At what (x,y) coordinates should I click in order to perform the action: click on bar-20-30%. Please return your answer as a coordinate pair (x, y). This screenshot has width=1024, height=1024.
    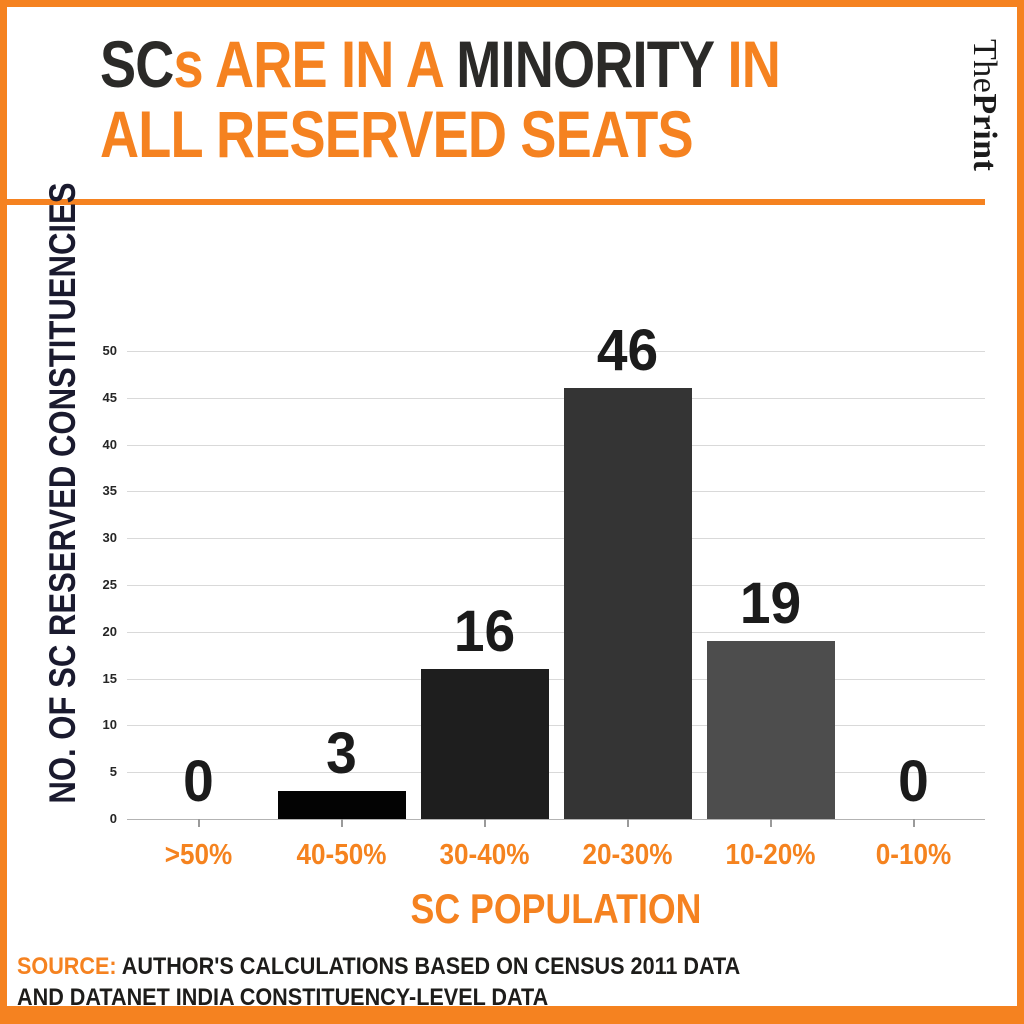
    Looking at the image, I should click on (627, 603).